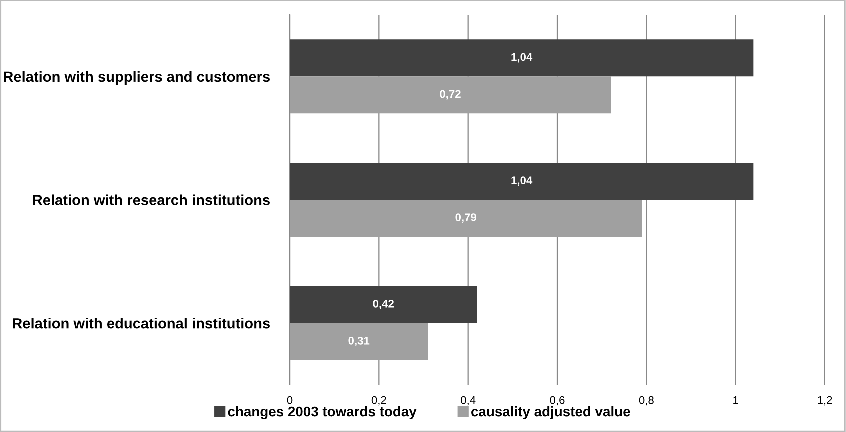 The width and height of the screenshot is (846, 432). I want to click on y-tick-label: Relation with educational institutions, so click(141, 323).